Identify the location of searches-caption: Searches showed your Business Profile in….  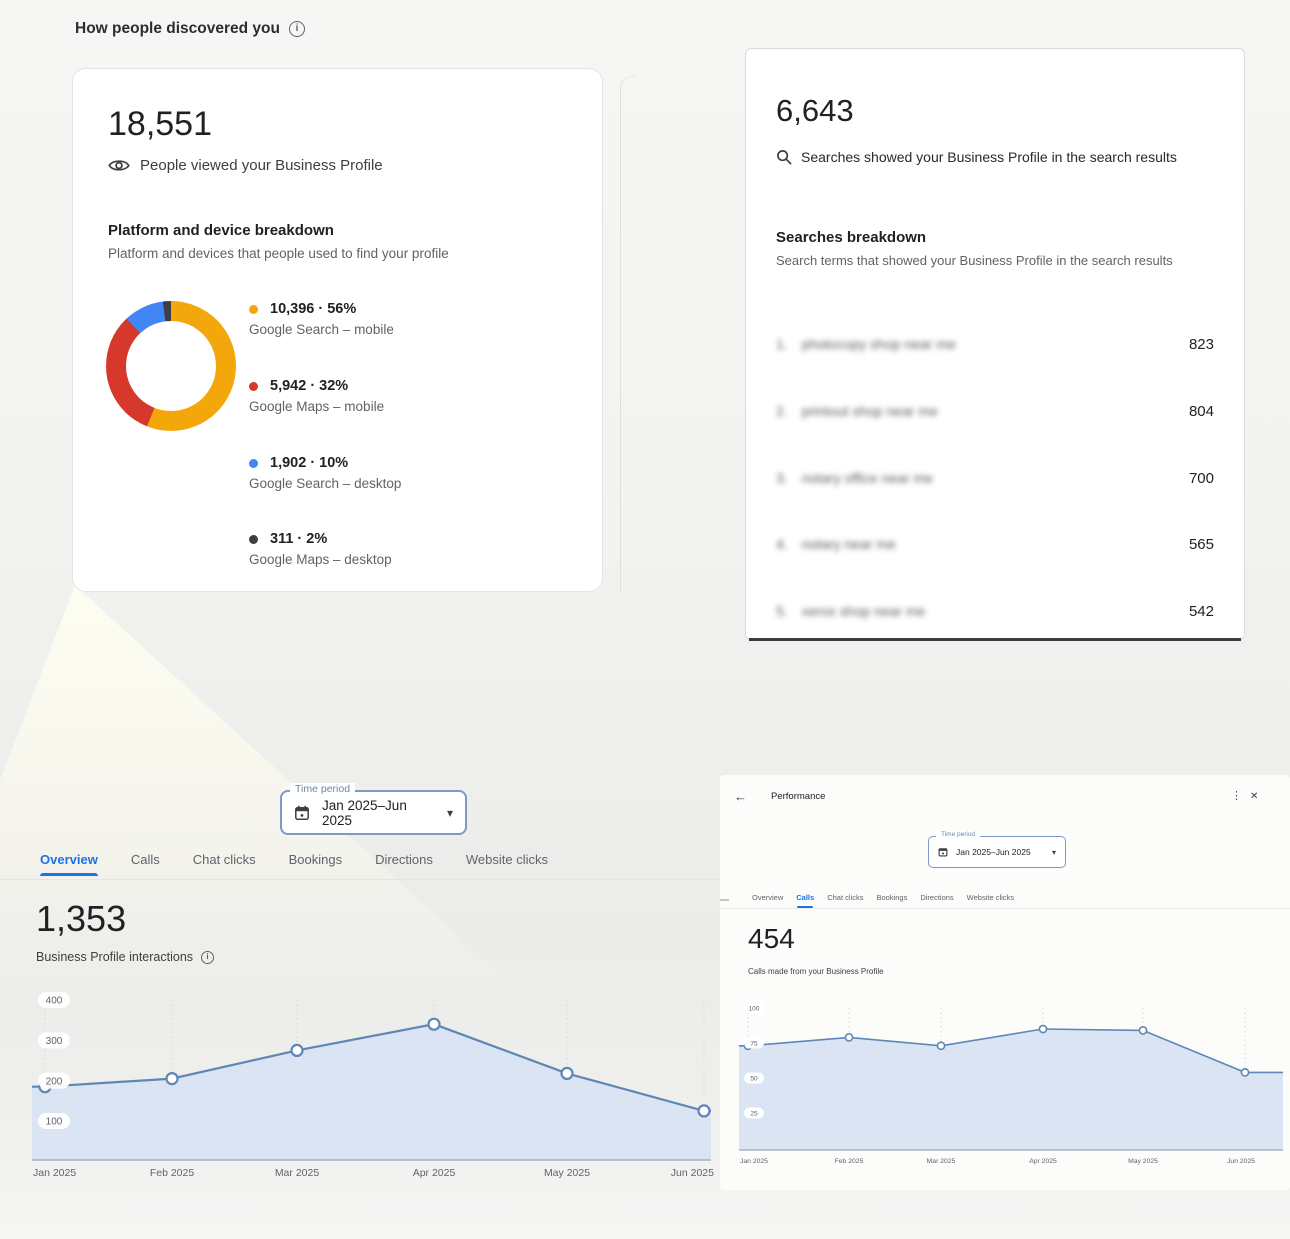
(976, 157).